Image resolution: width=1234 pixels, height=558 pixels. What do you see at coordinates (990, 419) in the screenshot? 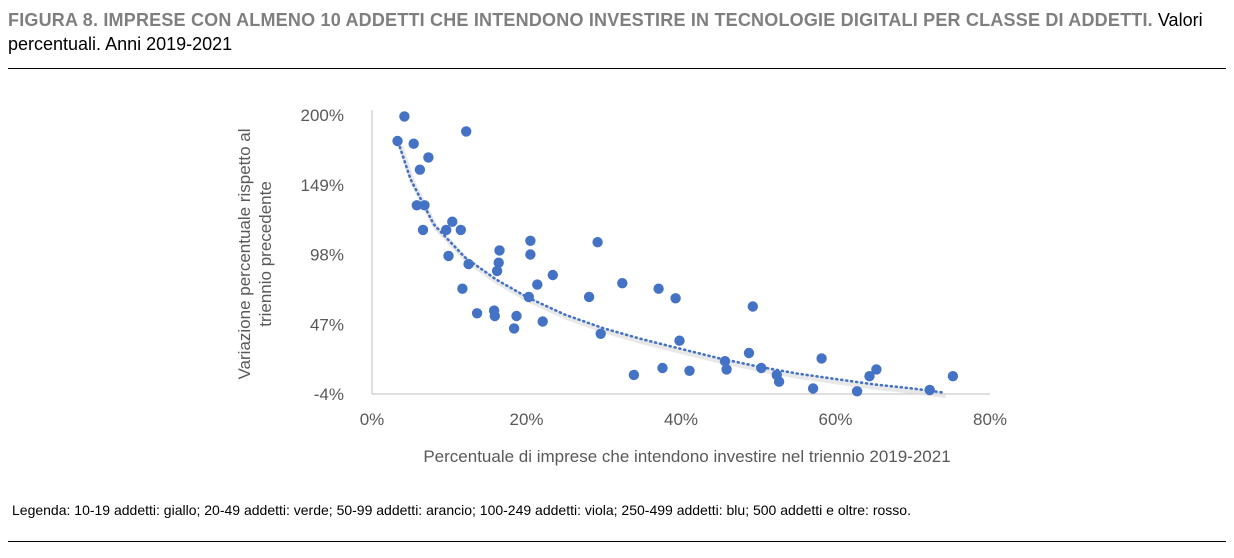
I see `x-tick-label: 80%` at bounding box center [990, 419].